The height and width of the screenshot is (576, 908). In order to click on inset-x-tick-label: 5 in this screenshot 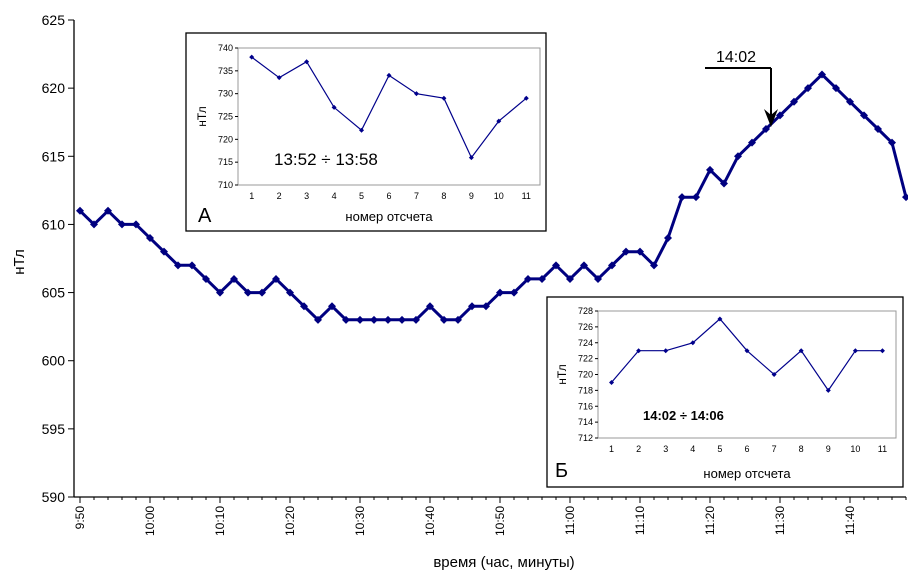, I will do `click(719, 449)`.